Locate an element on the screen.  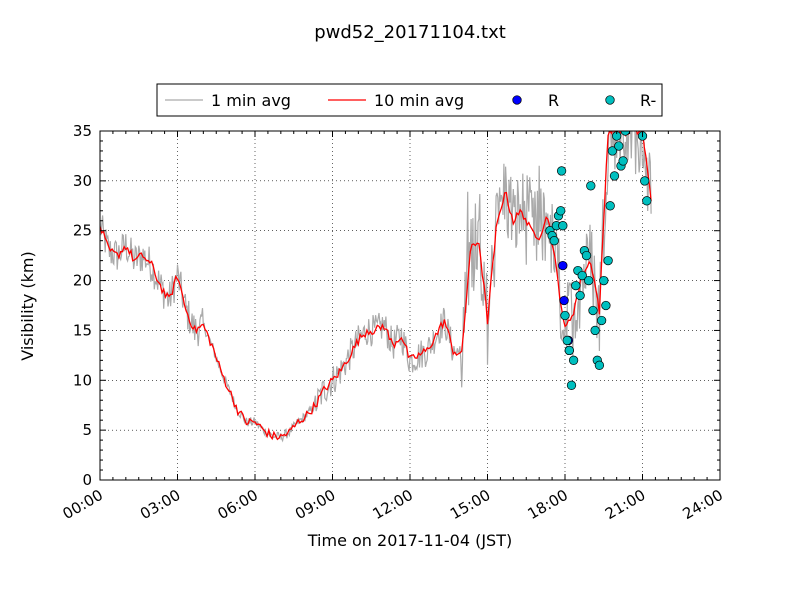
x-axis-label: Time on 2017-11-04 (JST) is located at coordinates (409, 540).